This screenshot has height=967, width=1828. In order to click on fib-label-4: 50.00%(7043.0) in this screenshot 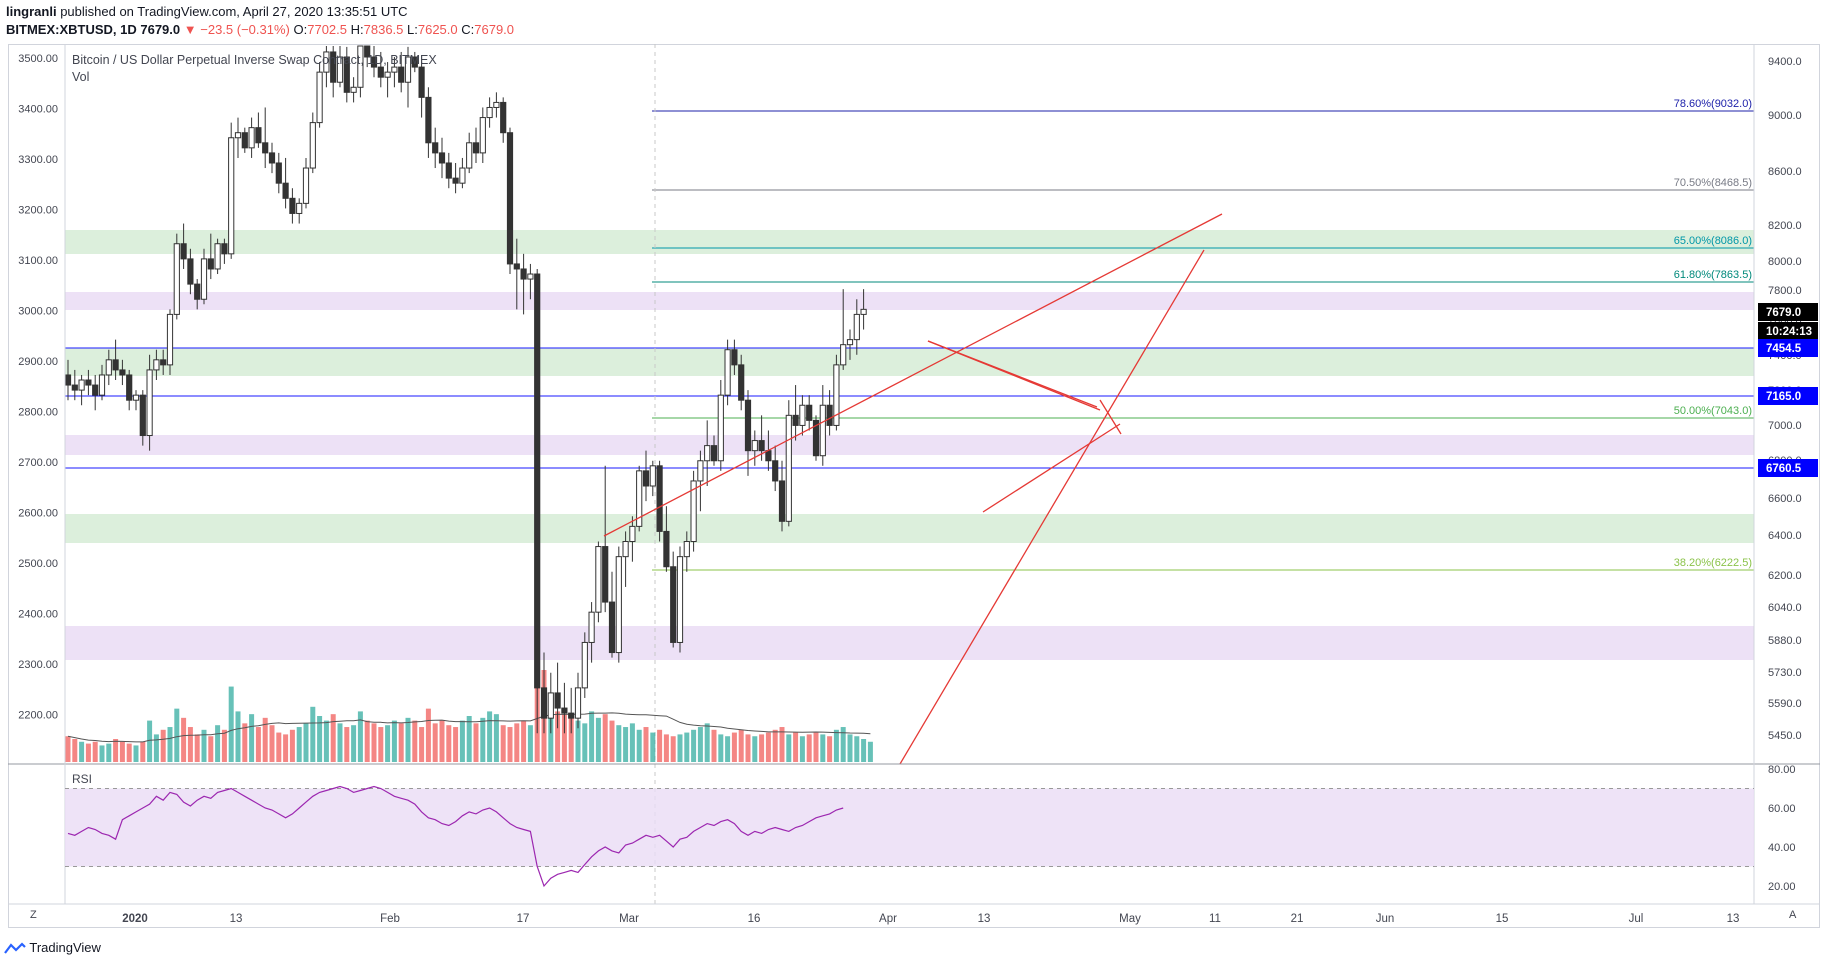, I will do `click(1713, 411)`.